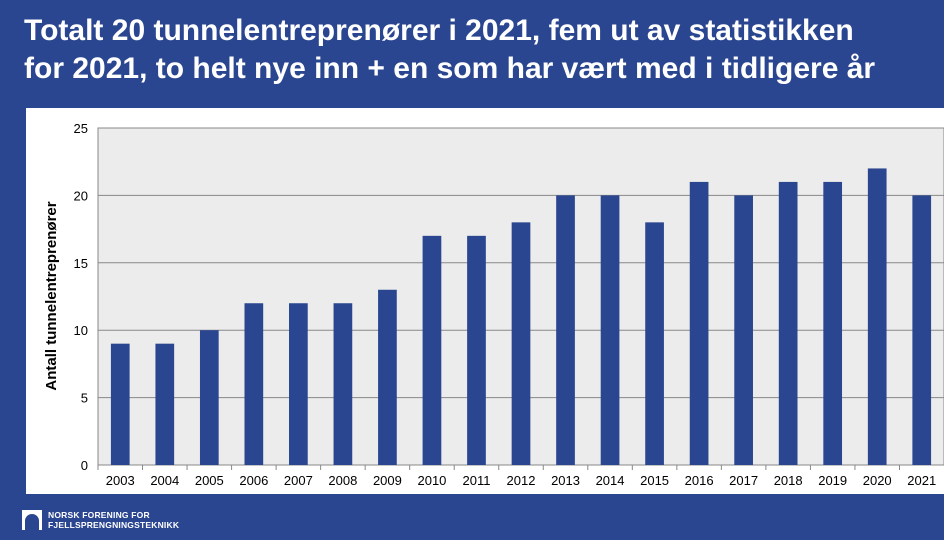  I want to click on x-tick-label: 2006, so click(253, 480).